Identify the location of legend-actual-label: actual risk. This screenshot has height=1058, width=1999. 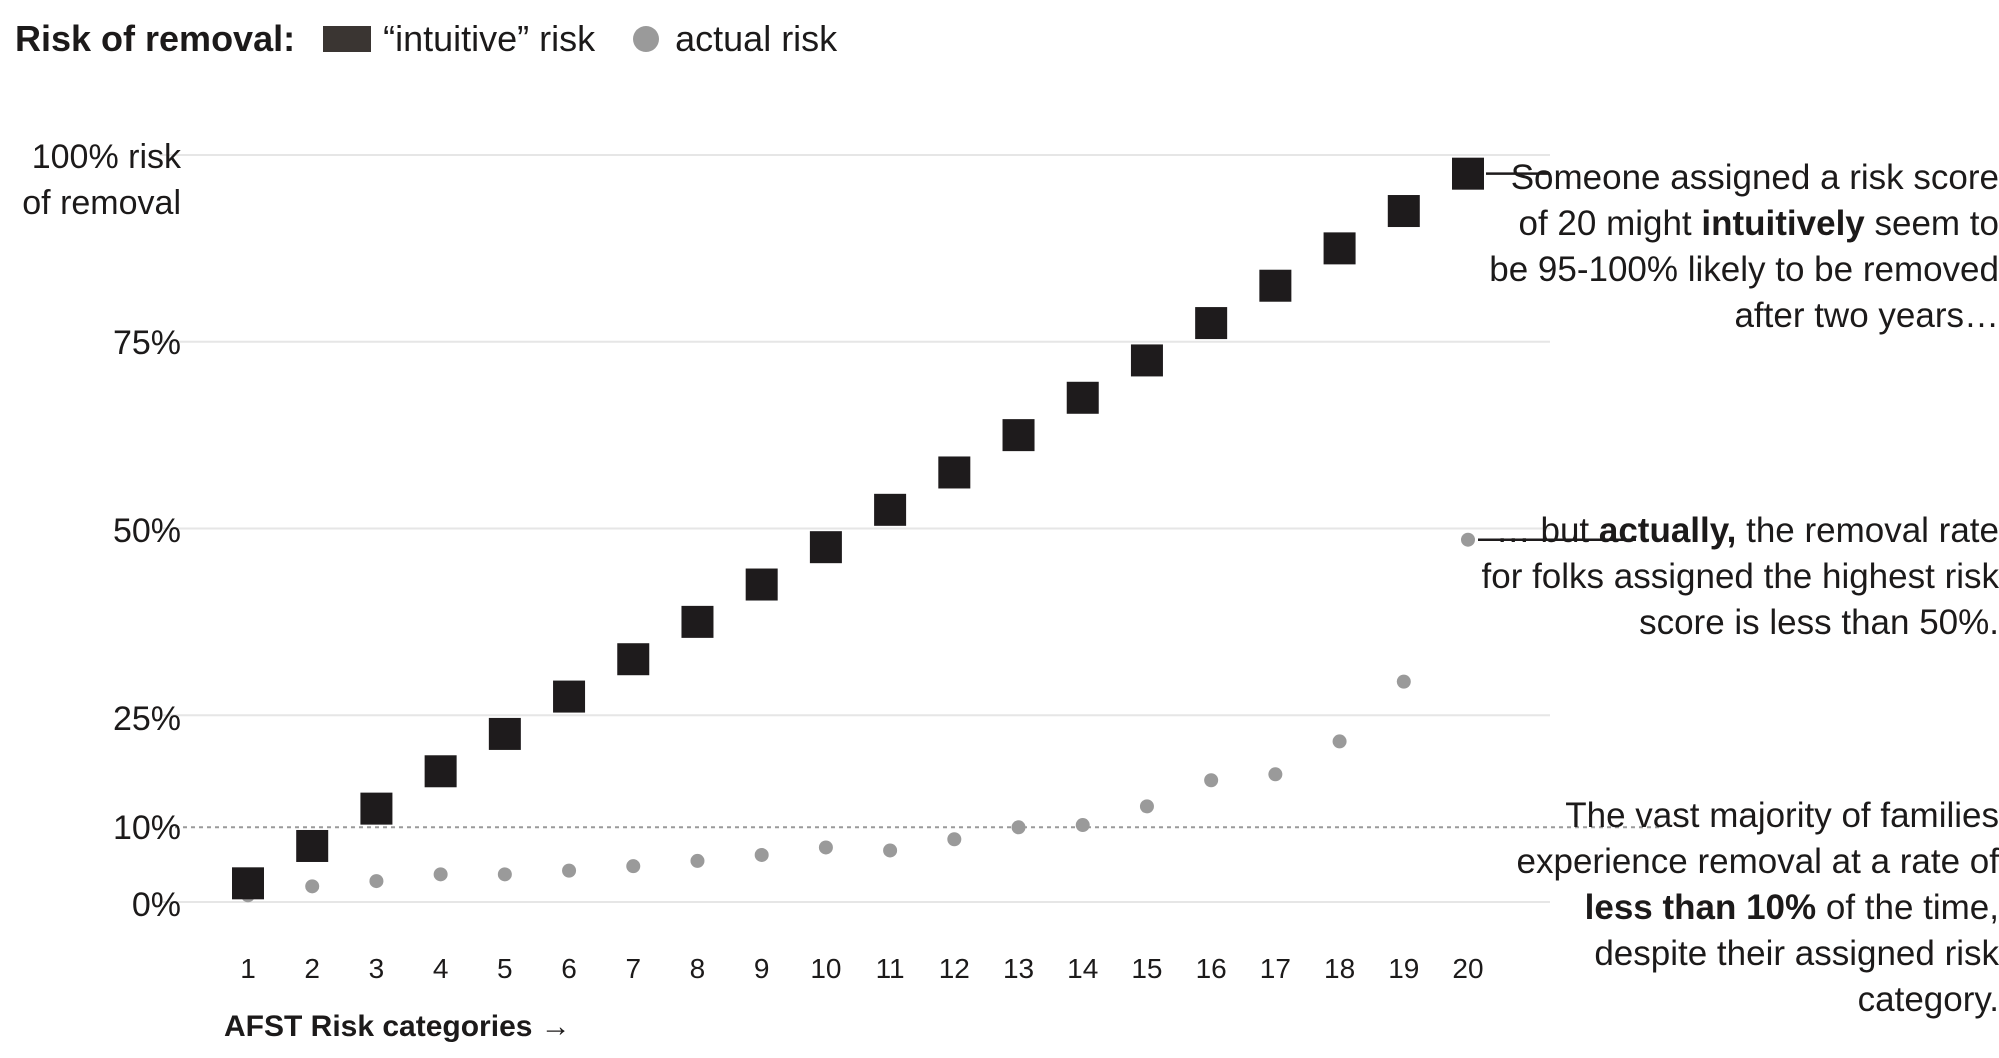
(756, 38).